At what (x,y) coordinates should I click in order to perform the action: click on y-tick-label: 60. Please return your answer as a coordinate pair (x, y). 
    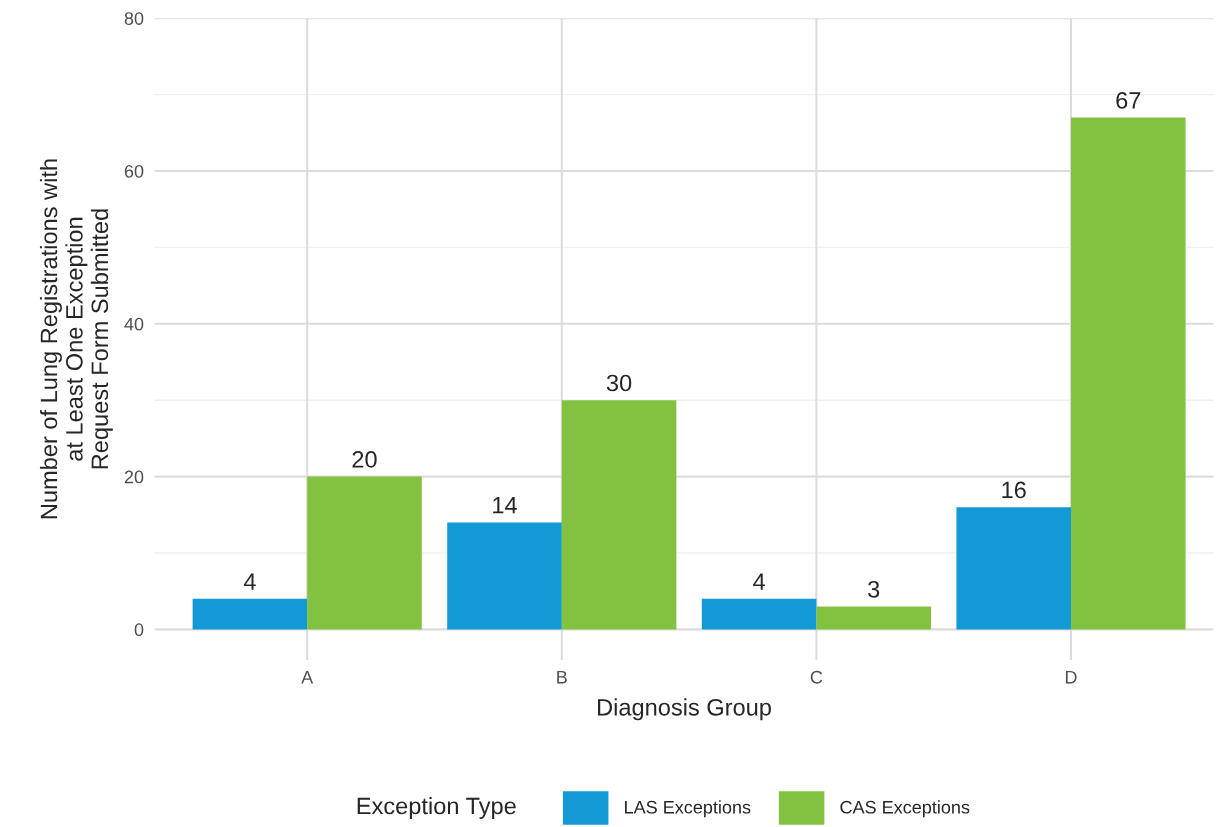
    Looking at the image, I should click on (134, 171).